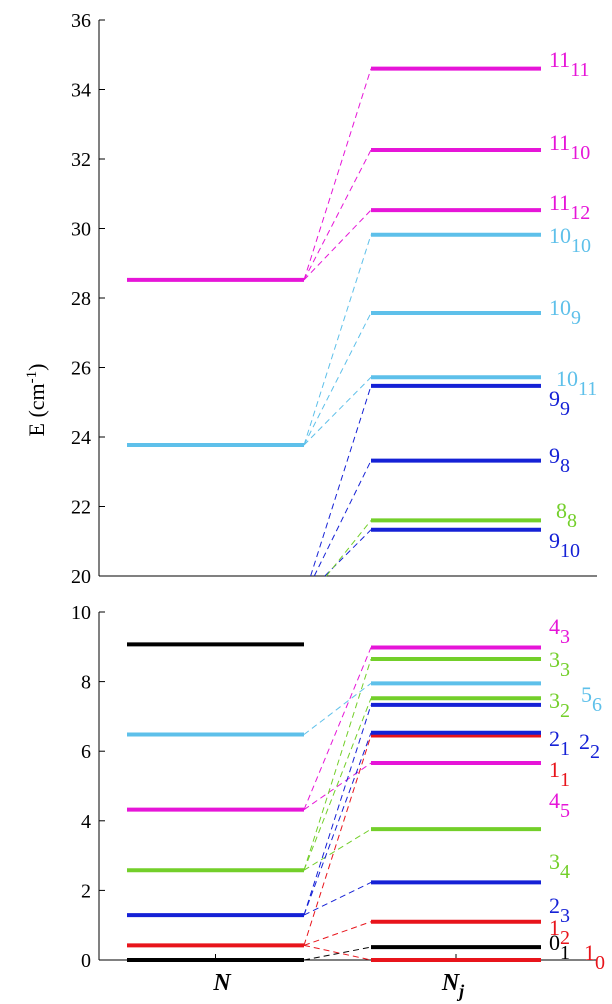 The width and height of the screenshot is (612, 1004). What do you see at coordinates (86, 891) in the screenshot?
I see `lower-y-tick-label: 2` at bounding box center [86, 891].